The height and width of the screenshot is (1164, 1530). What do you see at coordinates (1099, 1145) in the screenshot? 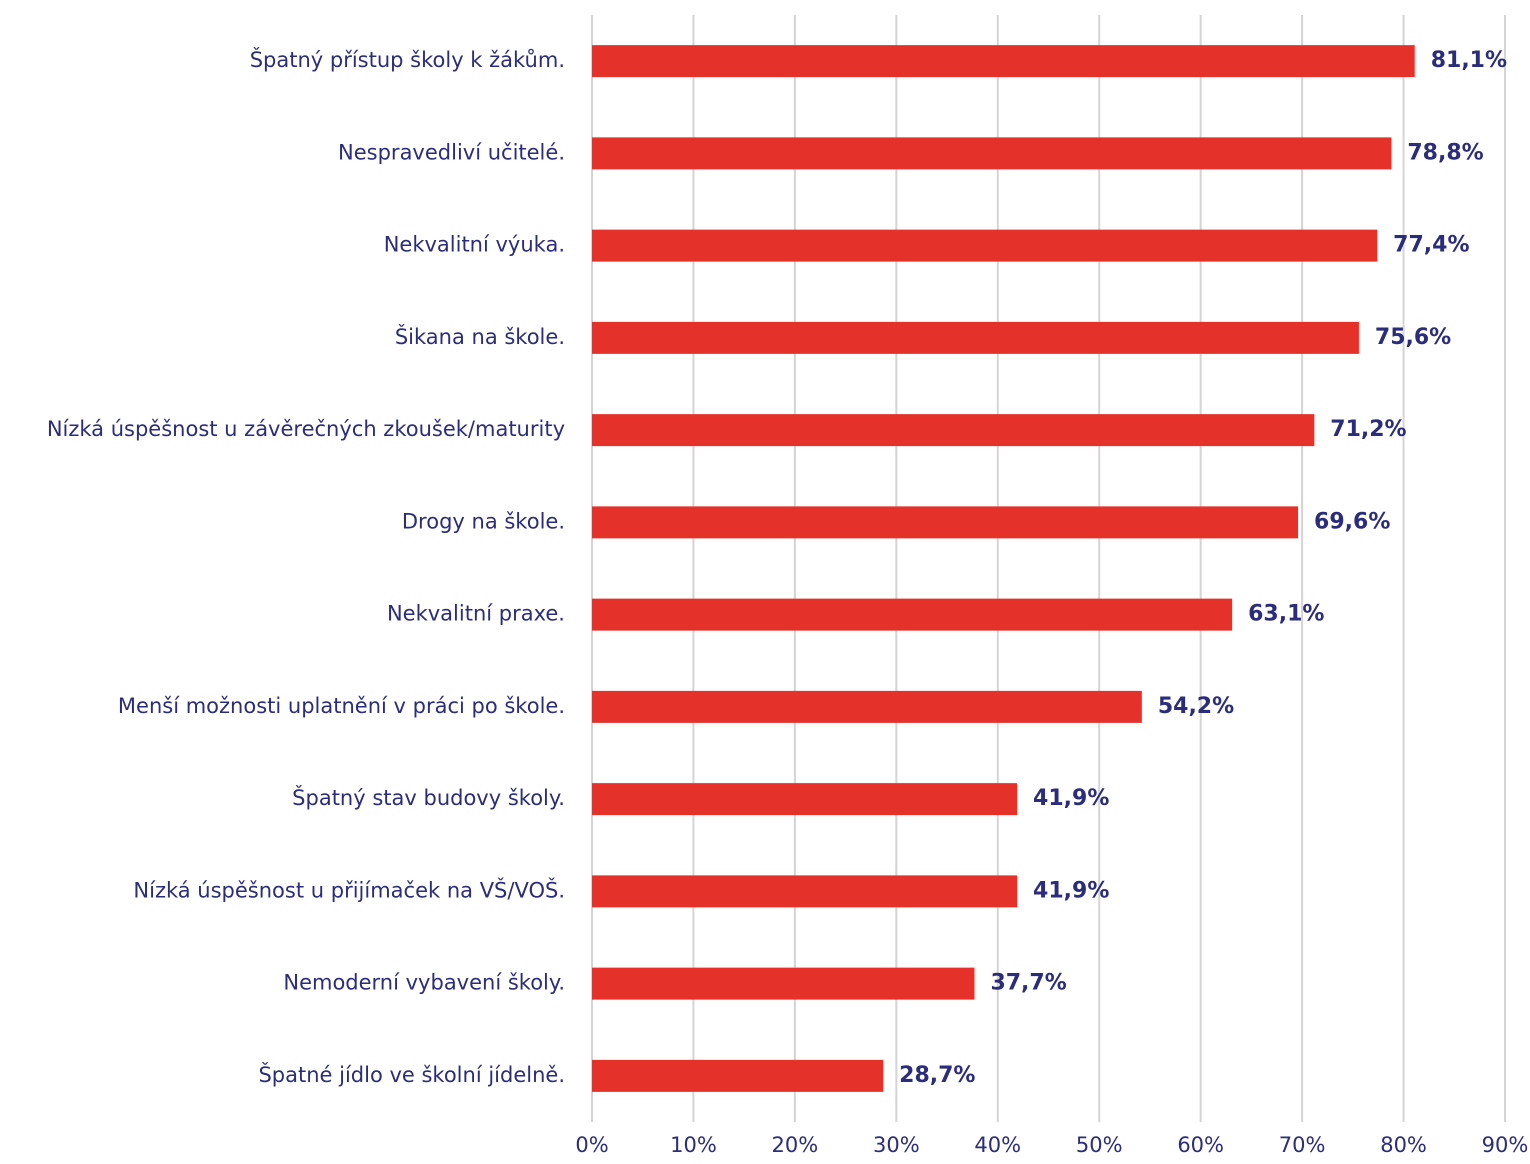
I see `x-tick-label: 50%` at bounding box center [1099, 1145].